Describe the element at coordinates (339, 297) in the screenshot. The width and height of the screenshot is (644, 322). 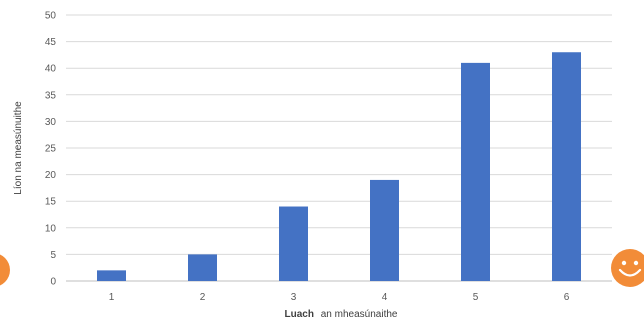
I see `x-axis-ticks: 1 2 3 4 5 6` at that location.